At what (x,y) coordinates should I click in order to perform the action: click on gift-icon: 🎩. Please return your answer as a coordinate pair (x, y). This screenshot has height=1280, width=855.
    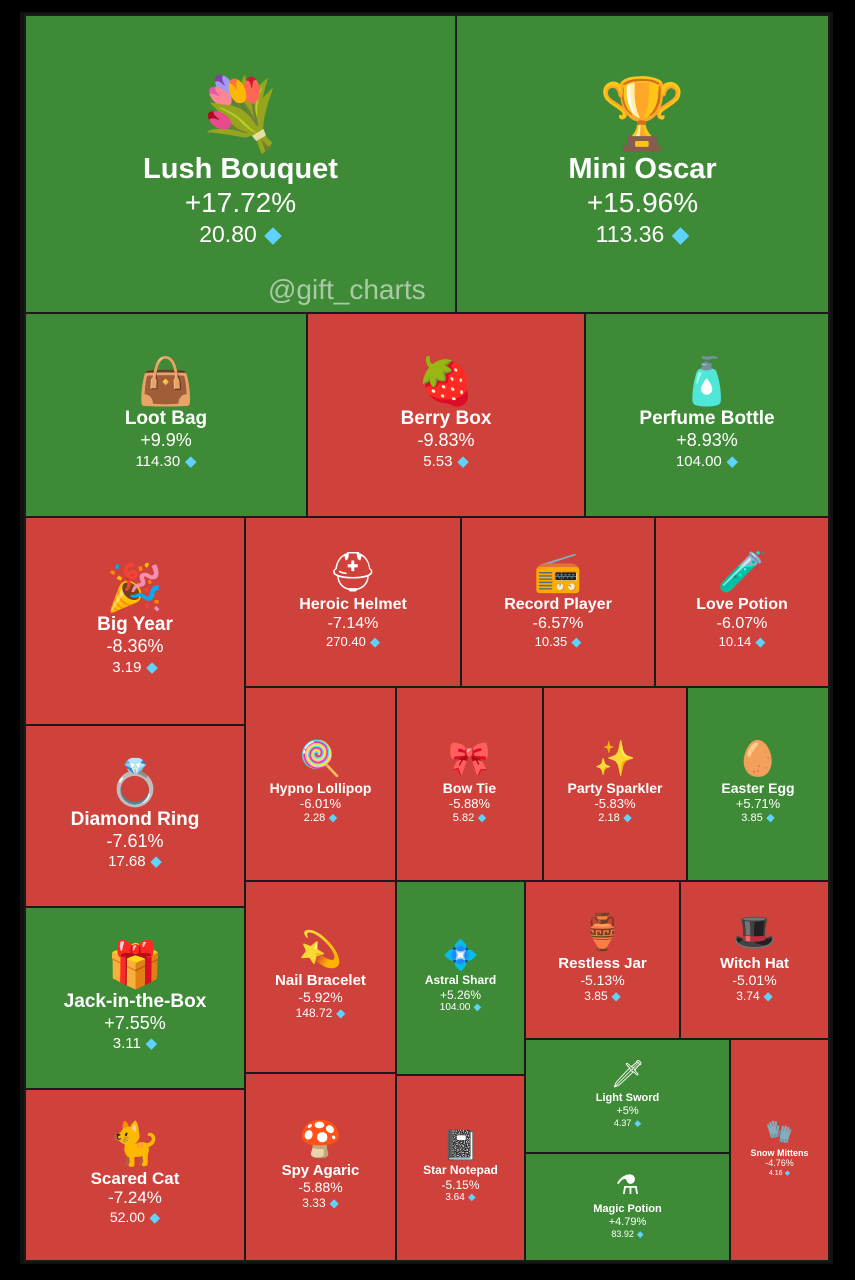
    Looking at the image, I should click on (754, 932).